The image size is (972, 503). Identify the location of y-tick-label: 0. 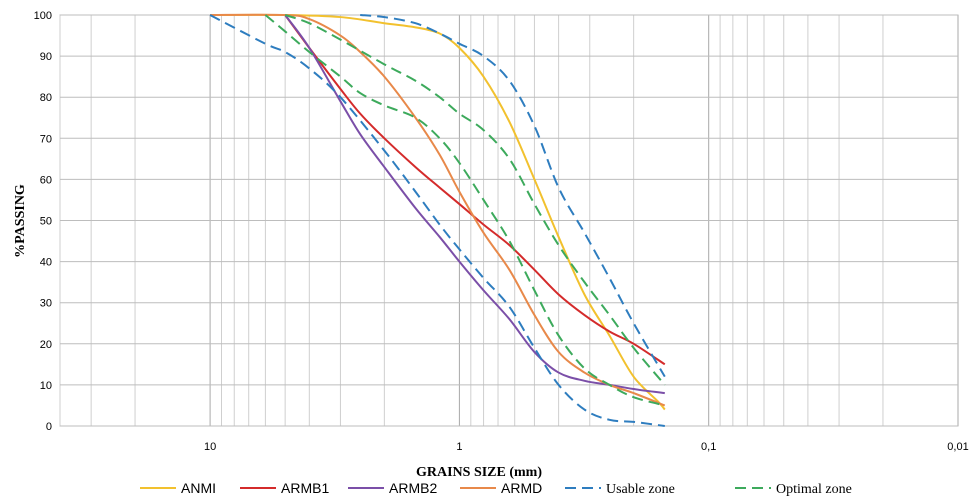
(49, 427).